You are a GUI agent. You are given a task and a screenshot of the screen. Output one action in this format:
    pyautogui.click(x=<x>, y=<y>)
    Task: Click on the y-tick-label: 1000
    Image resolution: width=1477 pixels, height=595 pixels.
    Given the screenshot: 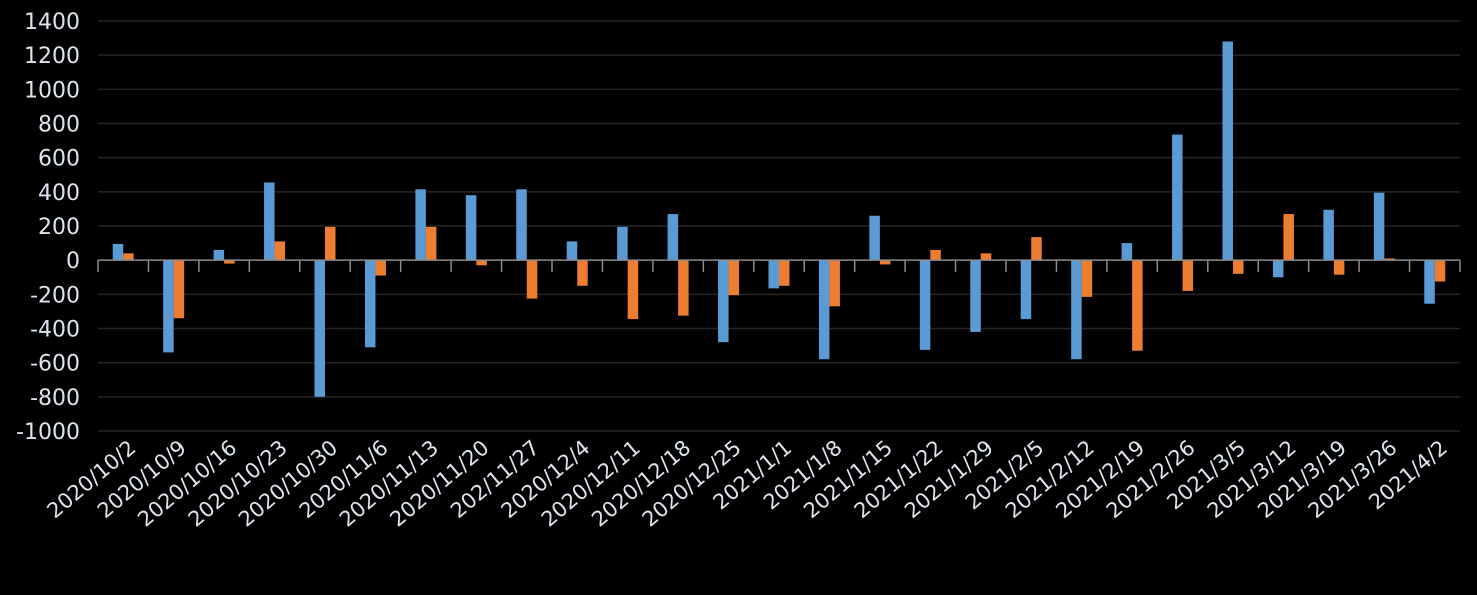 What is the action you would take?
    pyautogui.click(x=52, y=90)
    